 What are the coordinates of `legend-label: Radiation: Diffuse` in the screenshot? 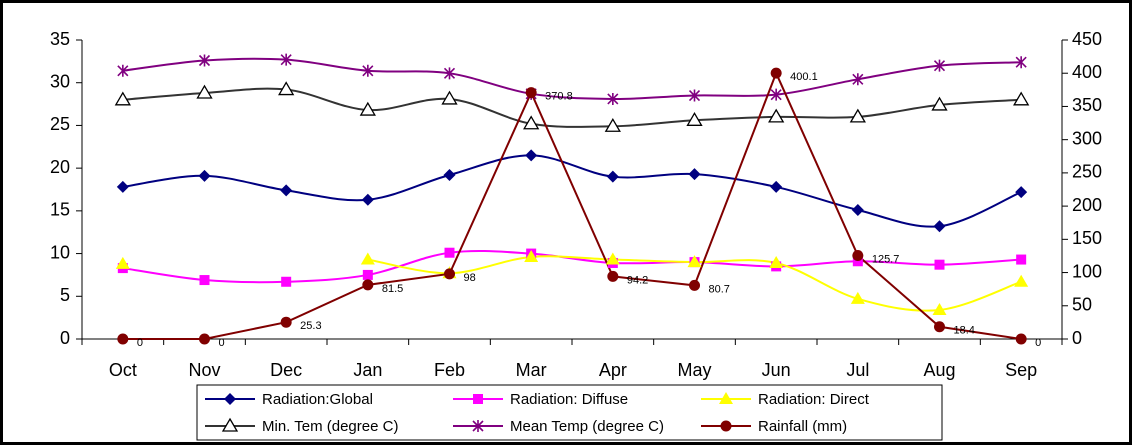 It's located at (569, 399).